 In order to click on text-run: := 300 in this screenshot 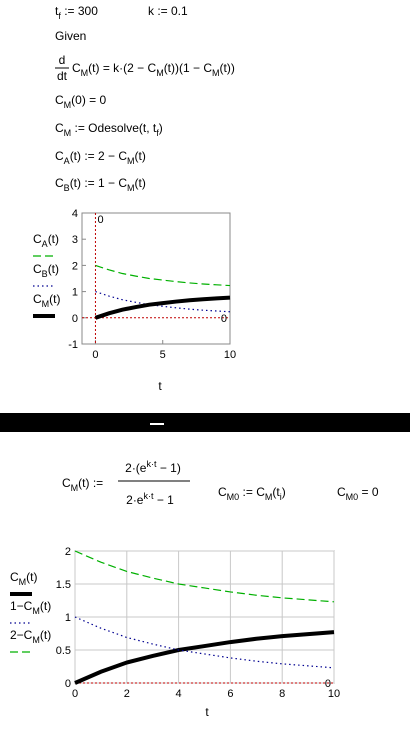, I will do `click(79, 11)`.